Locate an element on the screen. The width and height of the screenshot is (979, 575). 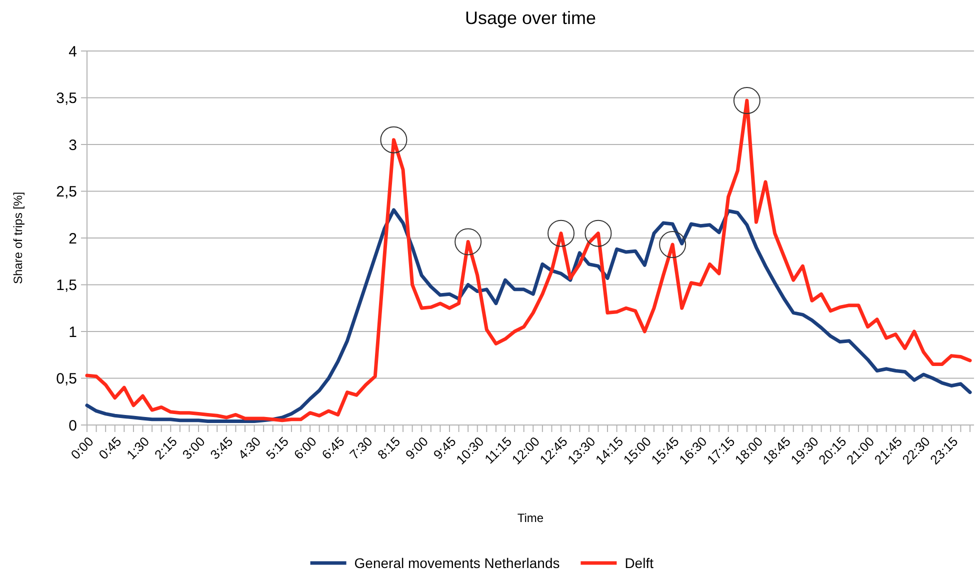
y-tick-label: 3 is located at coordinates (72, 145).